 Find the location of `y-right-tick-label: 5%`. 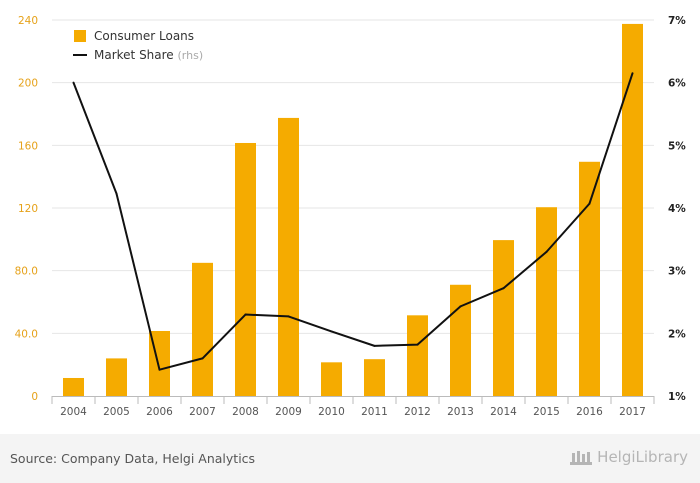

y-right-tick-label: 5% is located at coordinates (677, 146).